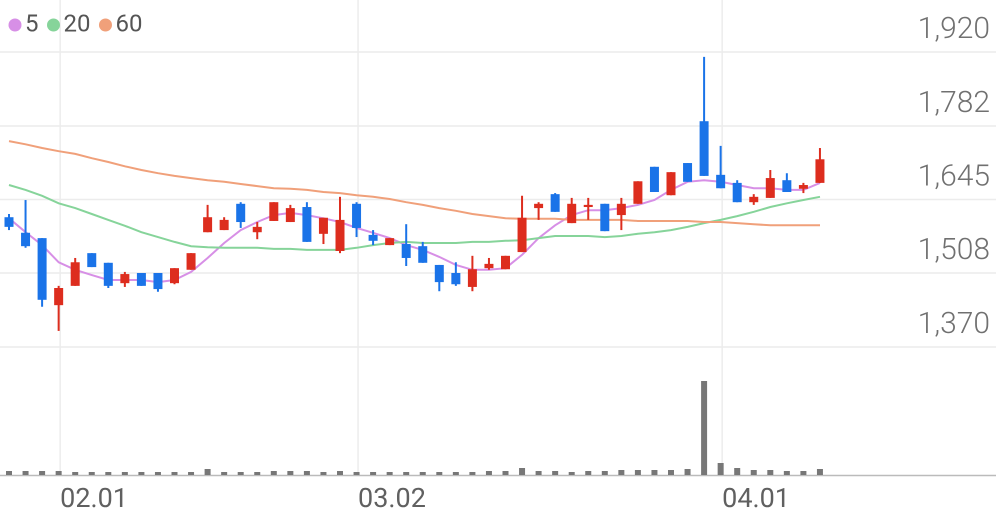  I want to click on y-tick-label: 1,508, so click(954, 249).